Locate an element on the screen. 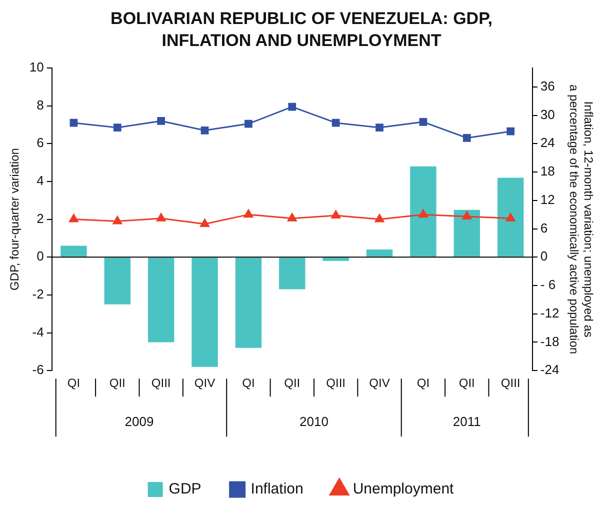 This screenshot has width=603, height=509. y2-tick-label: - 6 is located at coordinates (548, 284).